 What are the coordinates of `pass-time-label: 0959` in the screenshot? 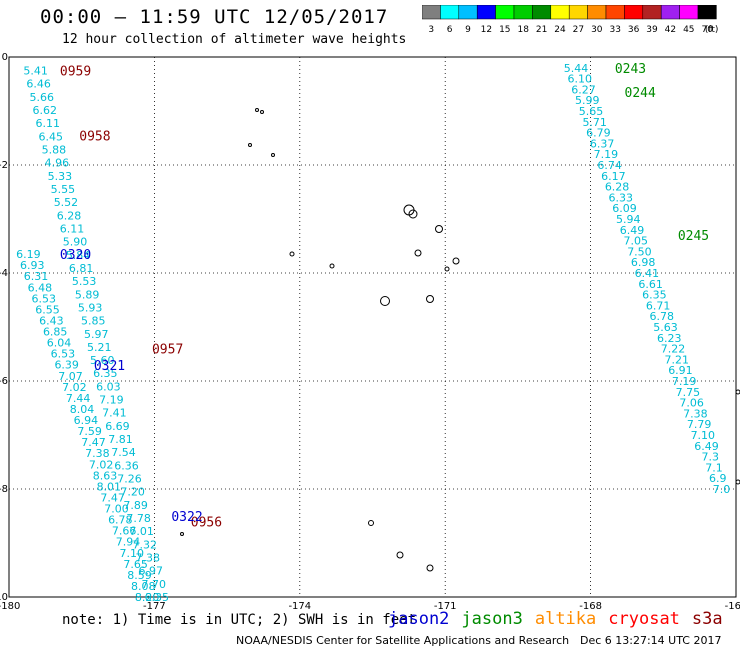 It's located at (75, 72).